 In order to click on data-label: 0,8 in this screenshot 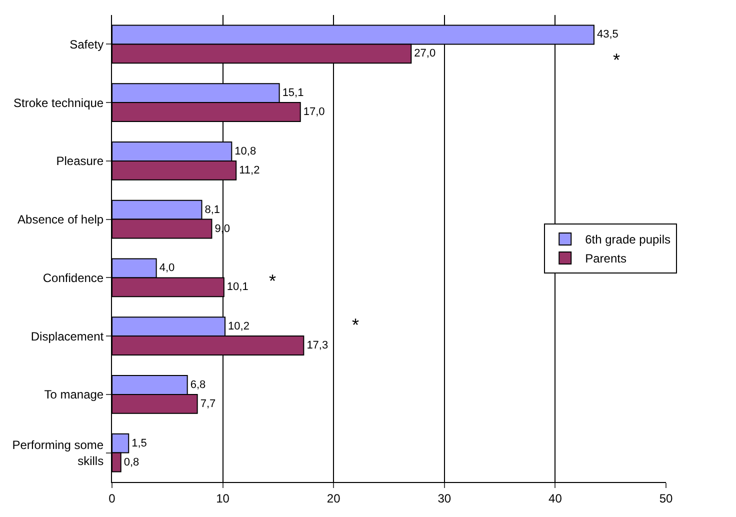, I will do `click(132, 462)`.